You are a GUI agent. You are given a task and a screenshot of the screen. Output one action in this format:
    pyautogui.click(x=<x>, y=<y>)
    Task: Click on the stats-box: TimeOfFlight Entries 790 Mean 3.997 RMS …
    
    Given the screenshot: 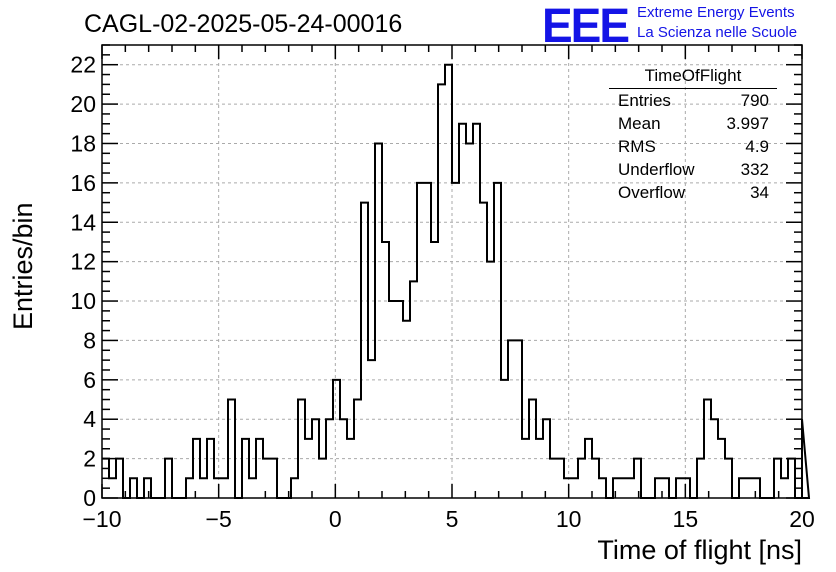 What is the action you would take?
    pyautogui.click(x=693, y=135)
    